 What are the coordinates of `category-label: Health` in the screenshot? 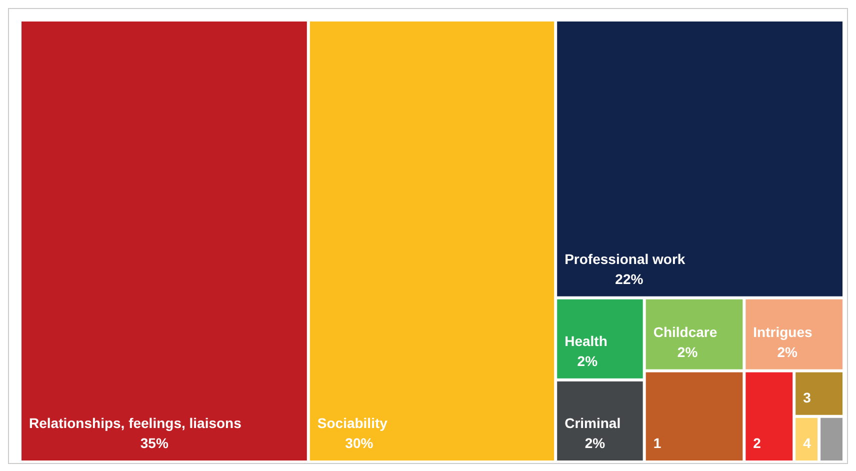 It's located at (586, 340).